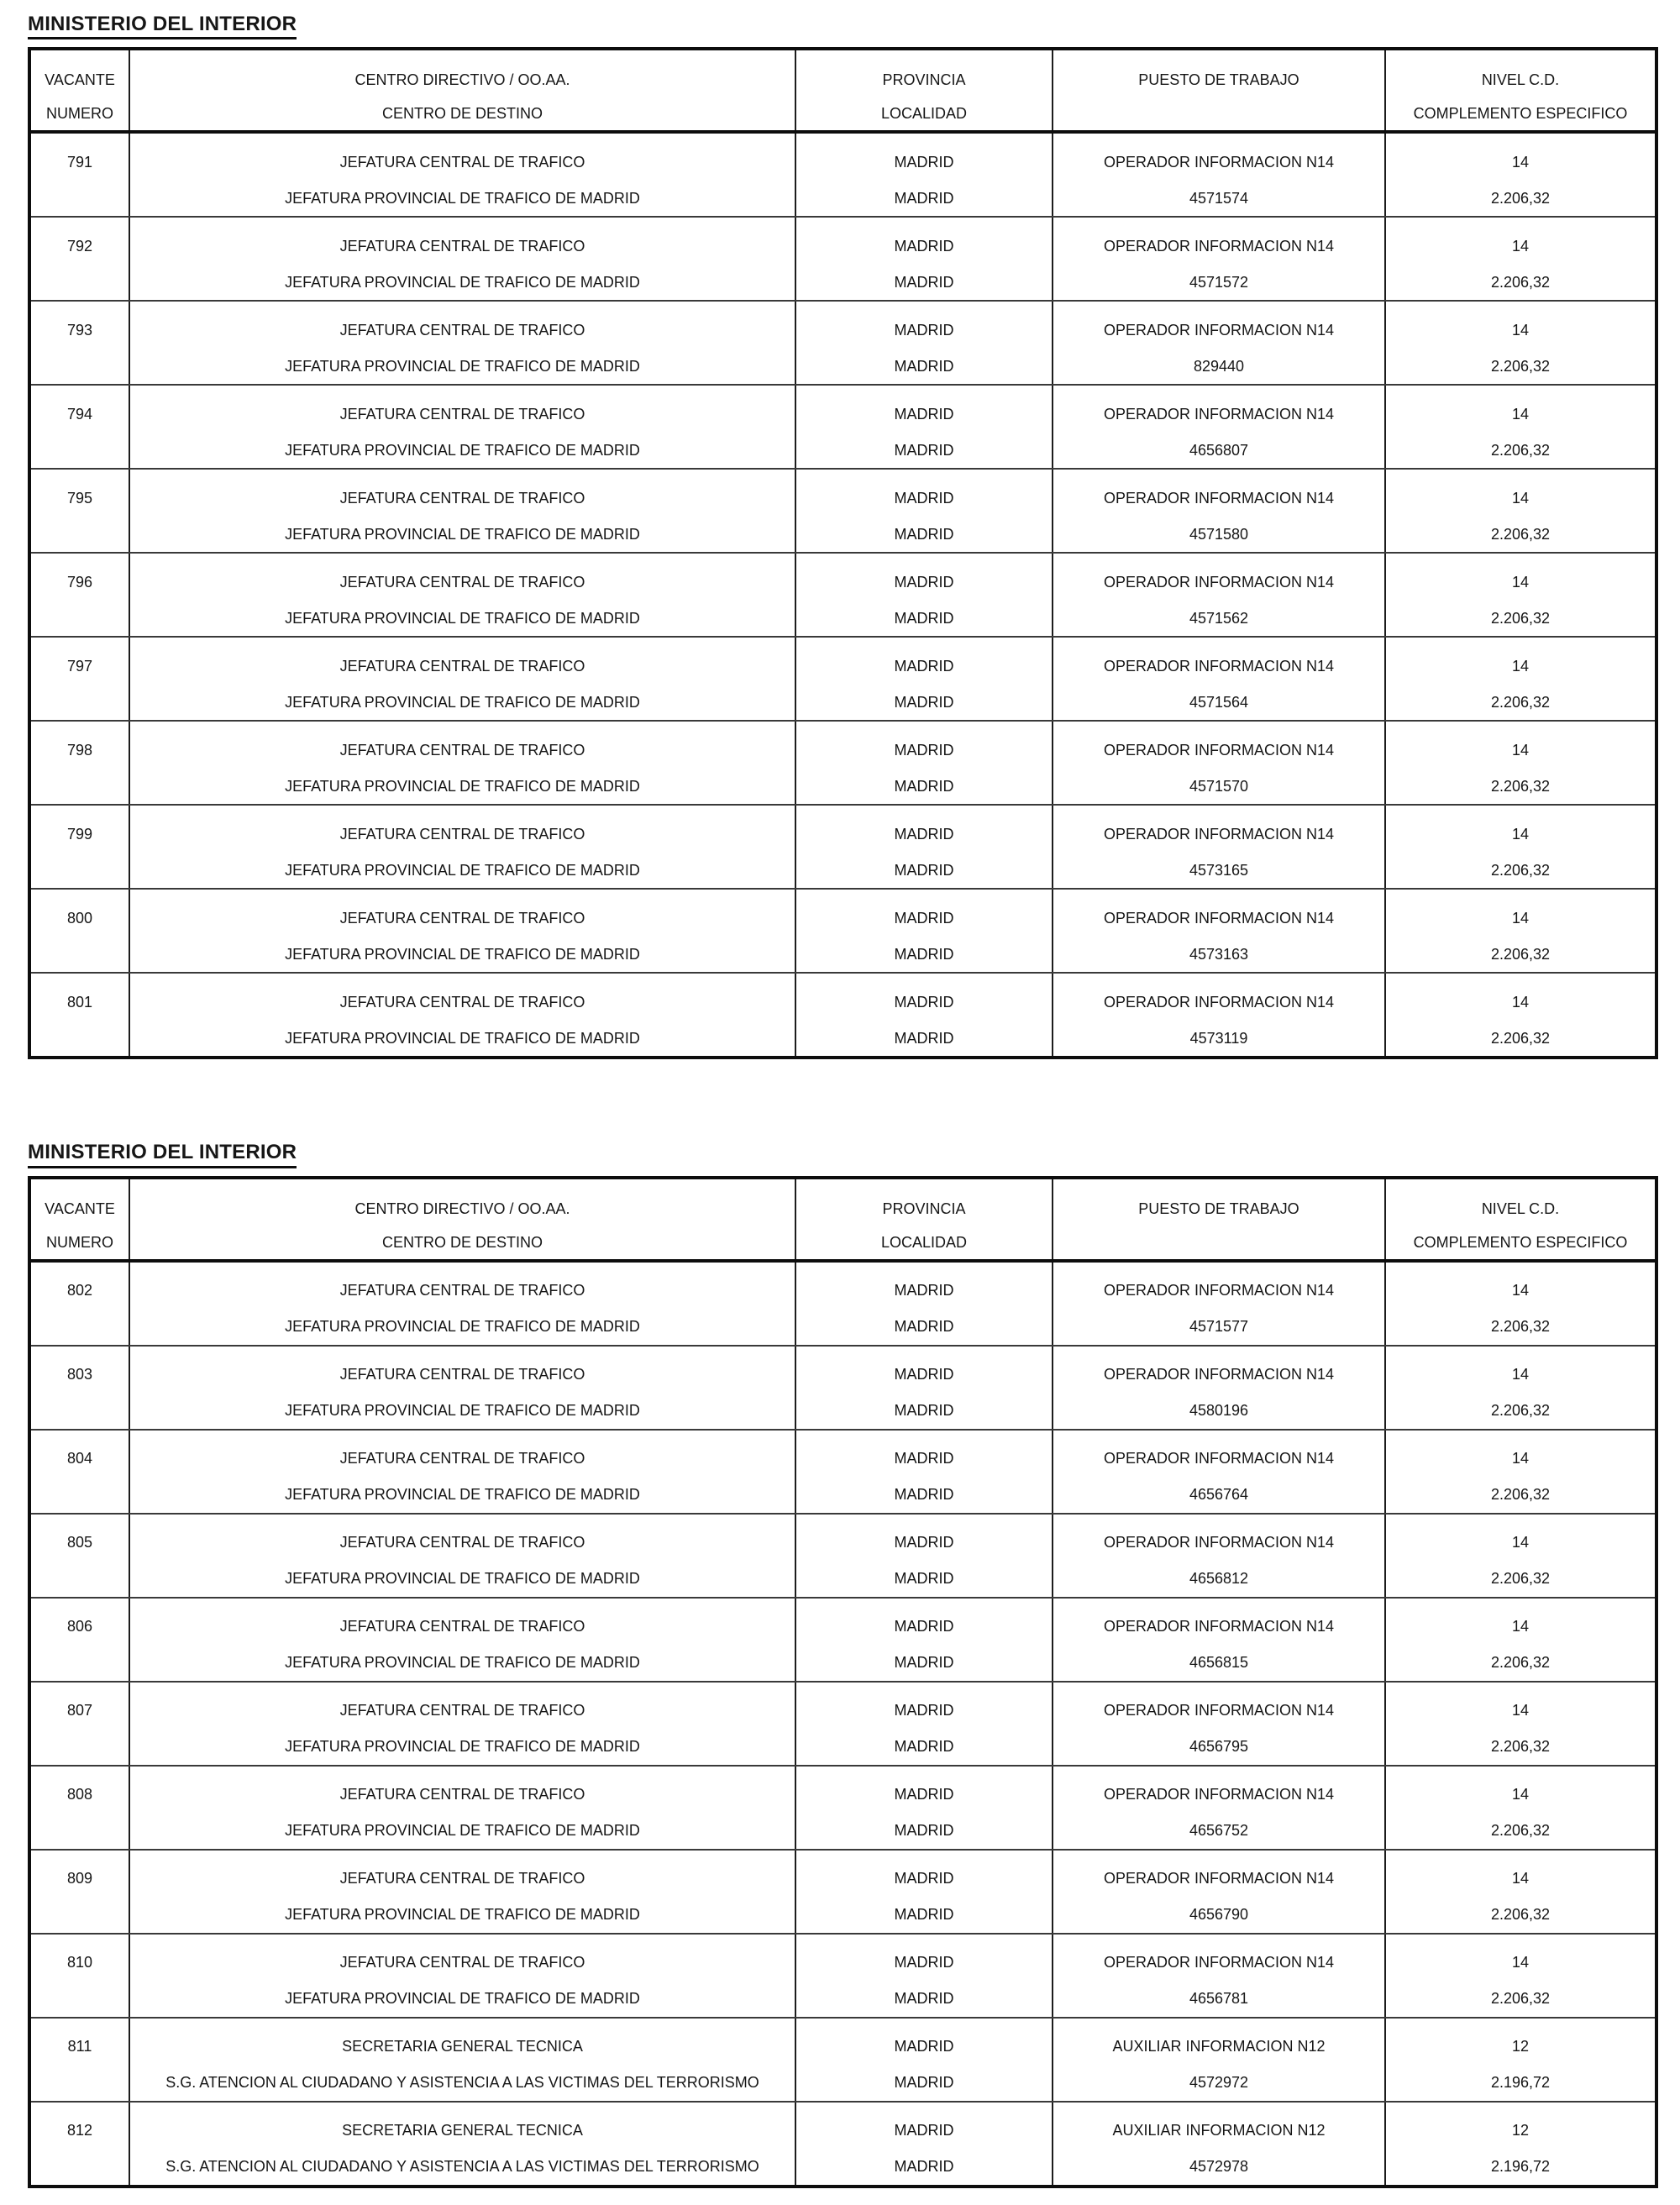  What do you see at coordinates (841, 1155) in the screenshot?
I see `ministry-title-wrap-2: MINISTERIO DEL INTERIOR` at bounding box center [841, 1155].